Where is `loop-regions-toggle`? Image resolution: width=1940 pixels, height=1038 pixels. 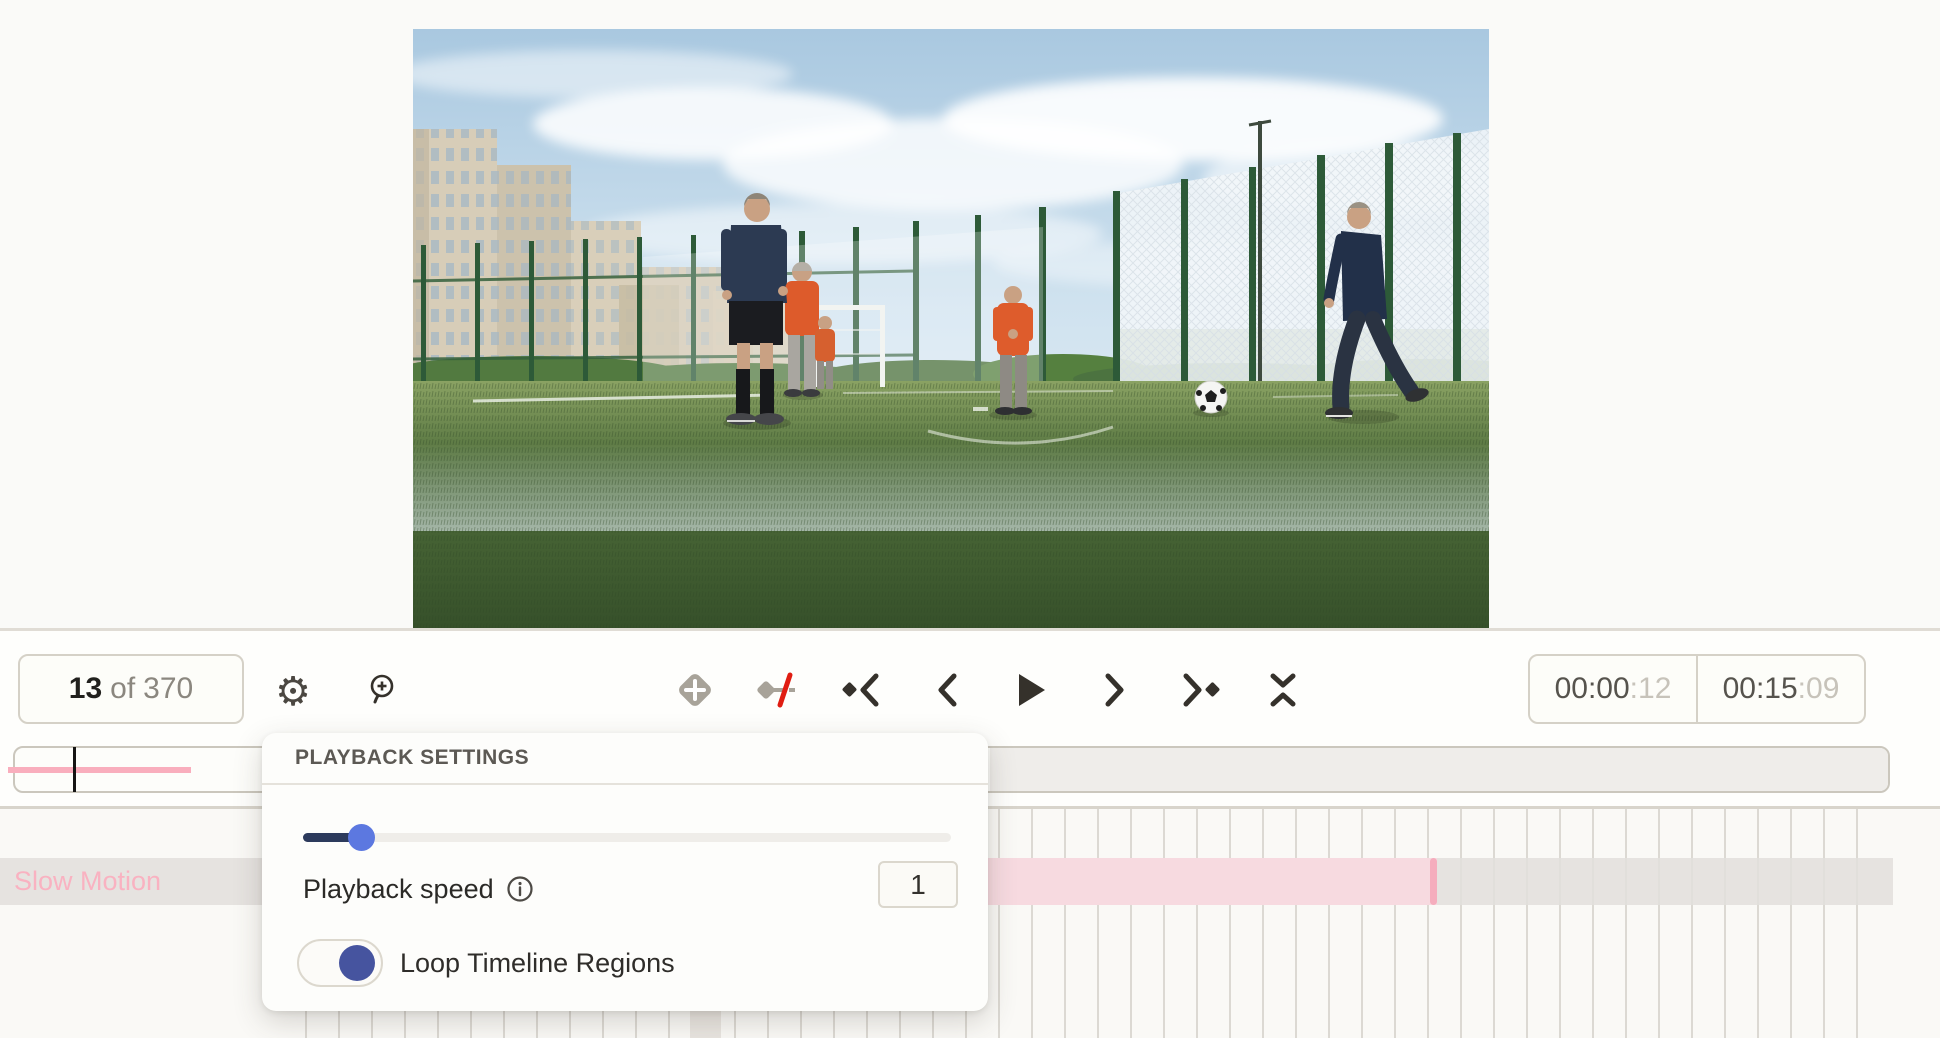 loop-regions-toggle is located at coordinates (340, 963).